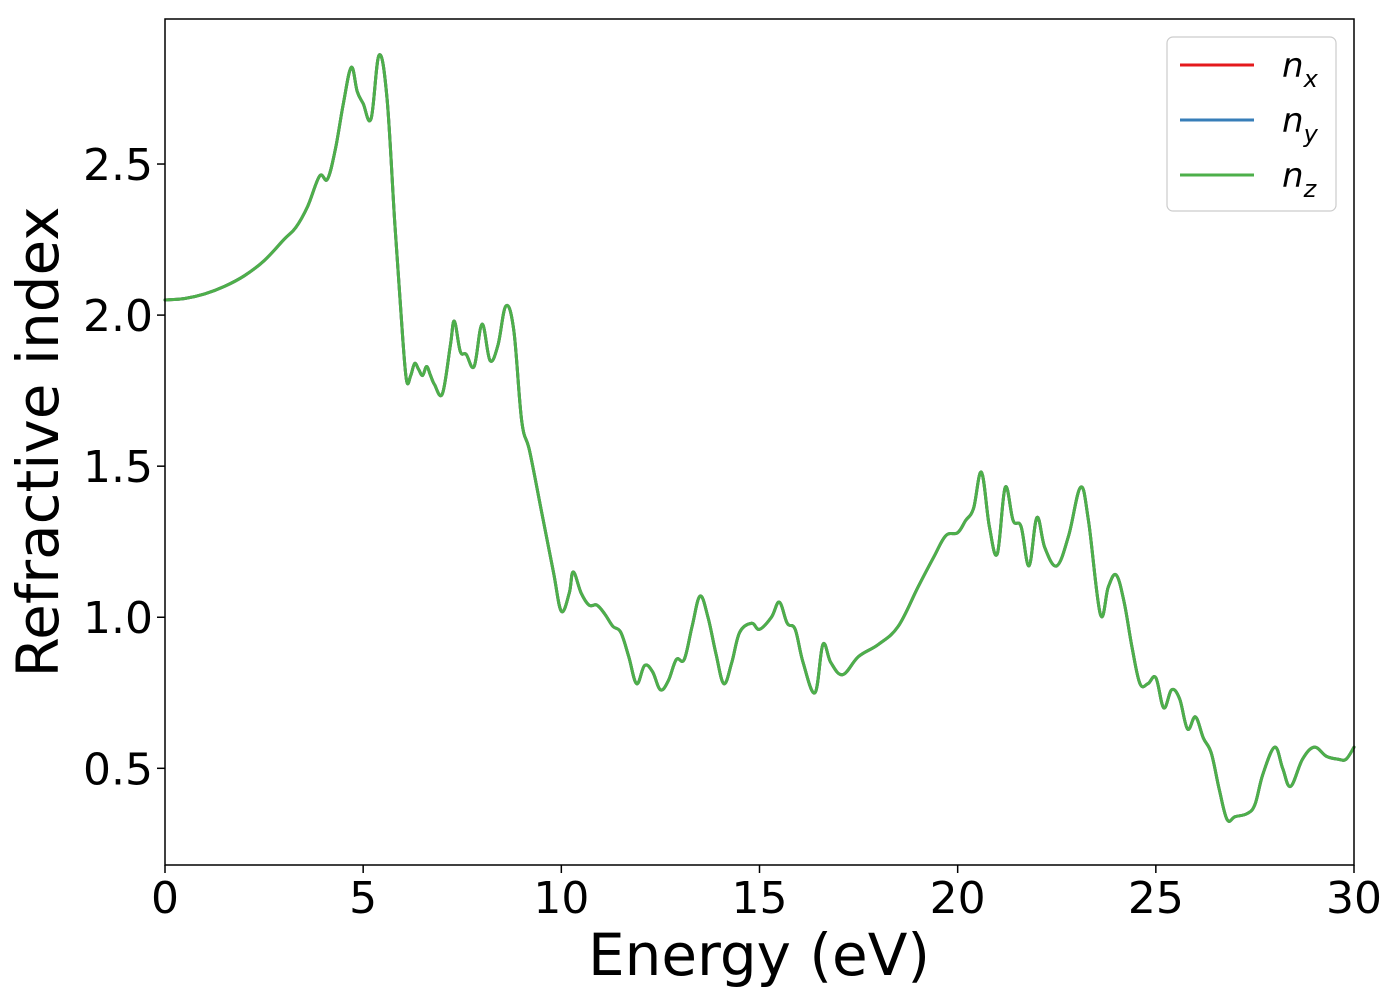 The image size is (1400, 1000). What do you see at coordinates (363, 898) in the screenshot?
I see `x-tick-label: 5` at bounding box center [363, 898].